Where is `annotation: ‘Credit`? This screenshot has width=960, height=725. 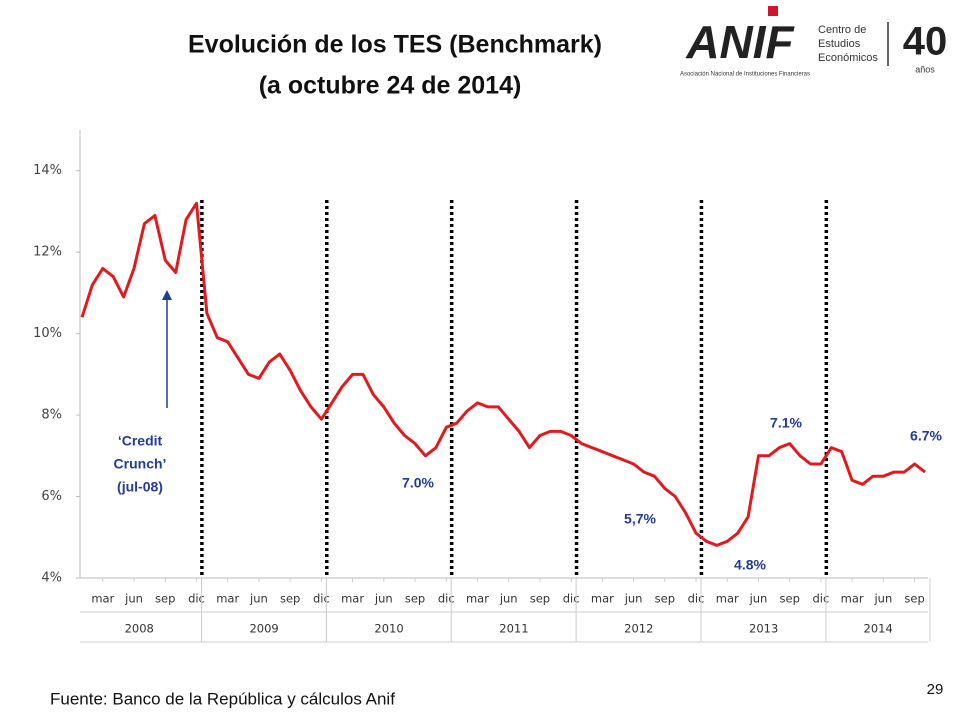
annotation: ‘Credit is located at coordinates (140, 441).